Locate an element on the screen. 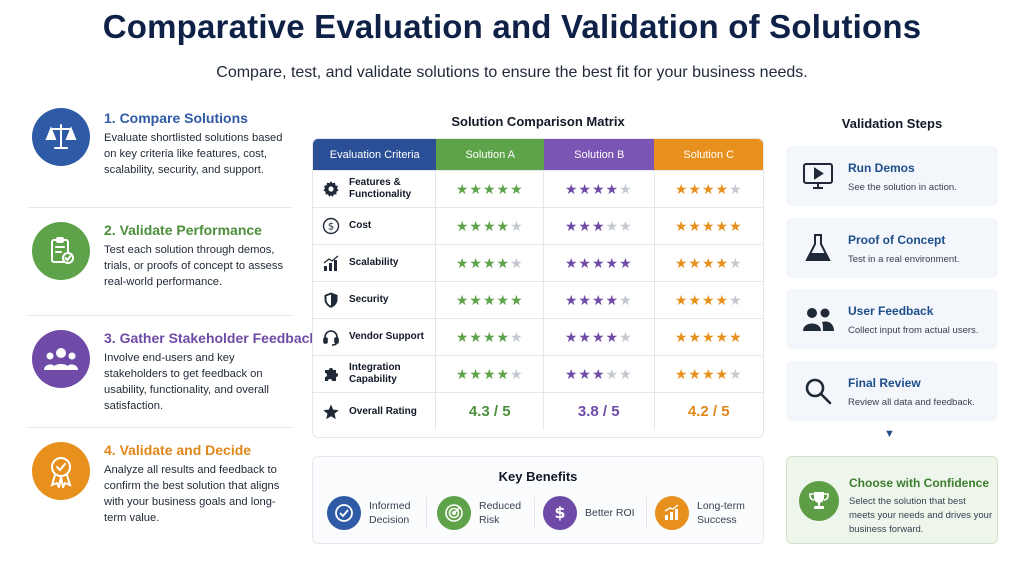 The image size is (1024, 563). matrix-row: Security ★★★★★ ★★★★★ ★★★★★ is located at coordinates (538, 300).